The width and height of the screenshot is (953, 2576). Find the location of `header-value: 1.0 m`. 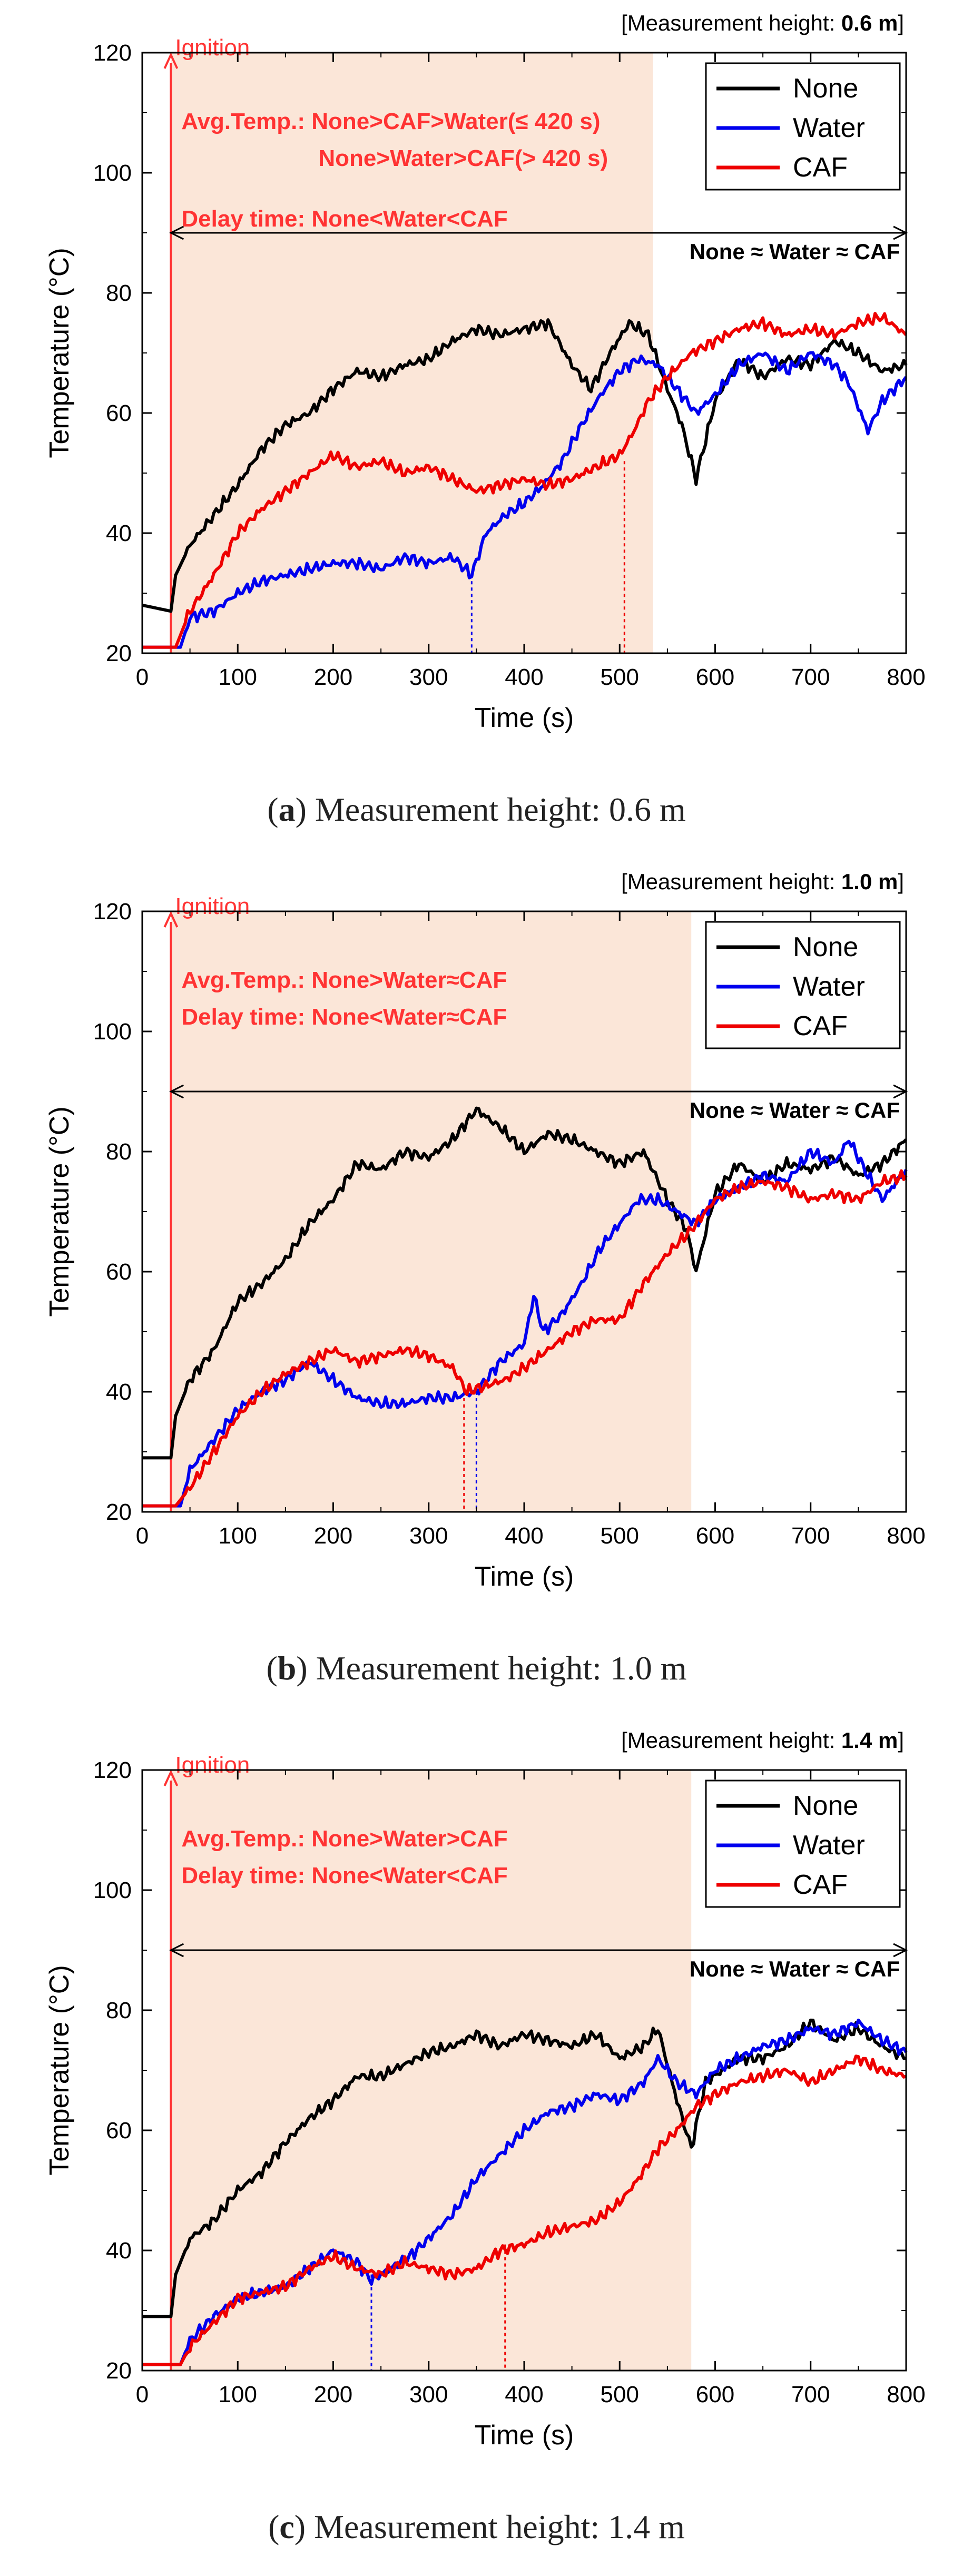

header-value: 1.0 m is located at coordinates (869, 882).